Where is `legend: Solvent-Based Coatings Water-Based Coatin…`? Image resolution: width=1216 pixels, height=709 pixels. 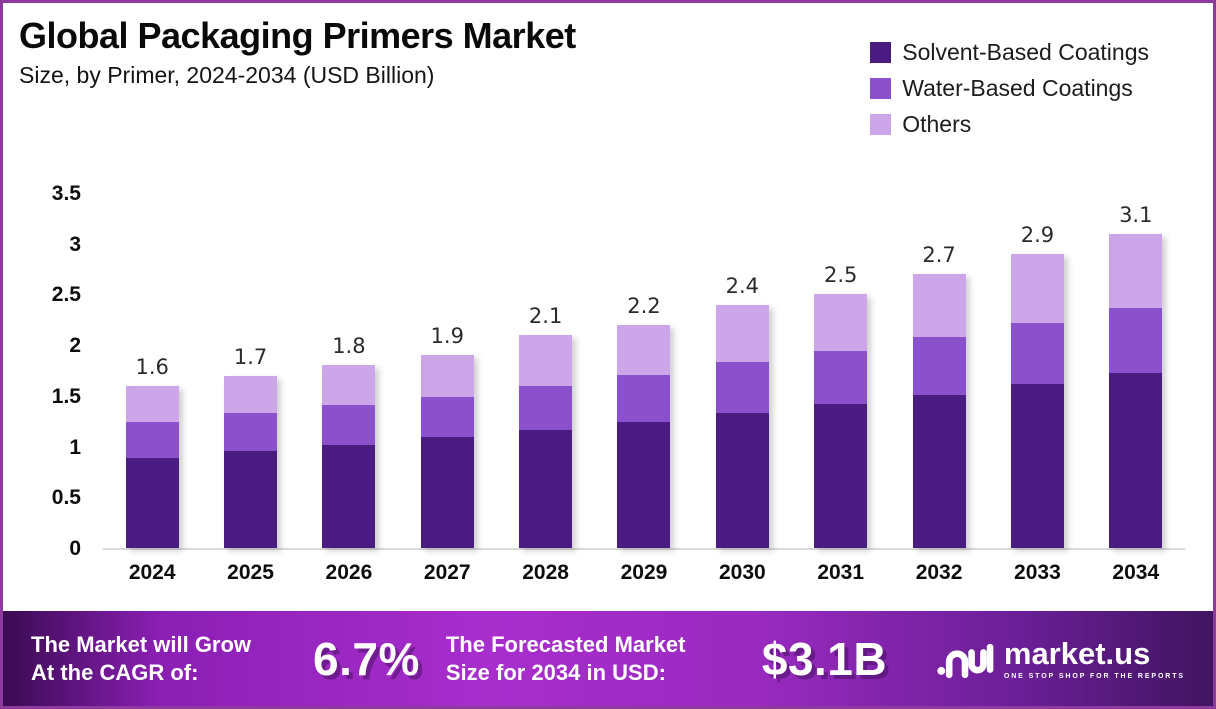 legend: Solvent-Based Coatings Water-Based Coatin… is located at coordinates (1009, 88).